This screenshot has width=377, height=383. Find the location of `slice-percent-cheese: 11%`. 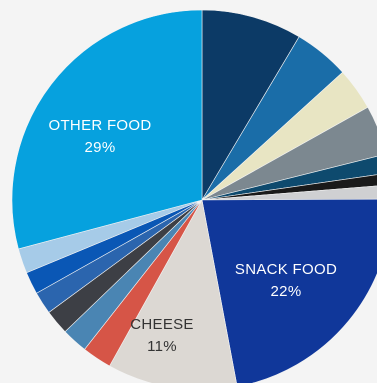

slice-percent-cheese: 11% is located at coordinates (162, 346).